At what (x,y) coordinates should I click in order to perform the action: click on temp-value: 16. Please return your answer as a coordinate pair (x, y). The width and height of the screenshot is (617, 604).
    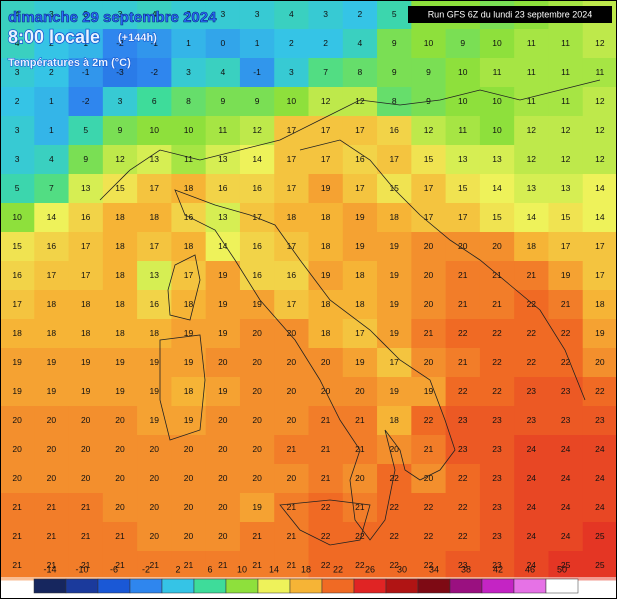
    Looking at the image, I should click on (257, 188).